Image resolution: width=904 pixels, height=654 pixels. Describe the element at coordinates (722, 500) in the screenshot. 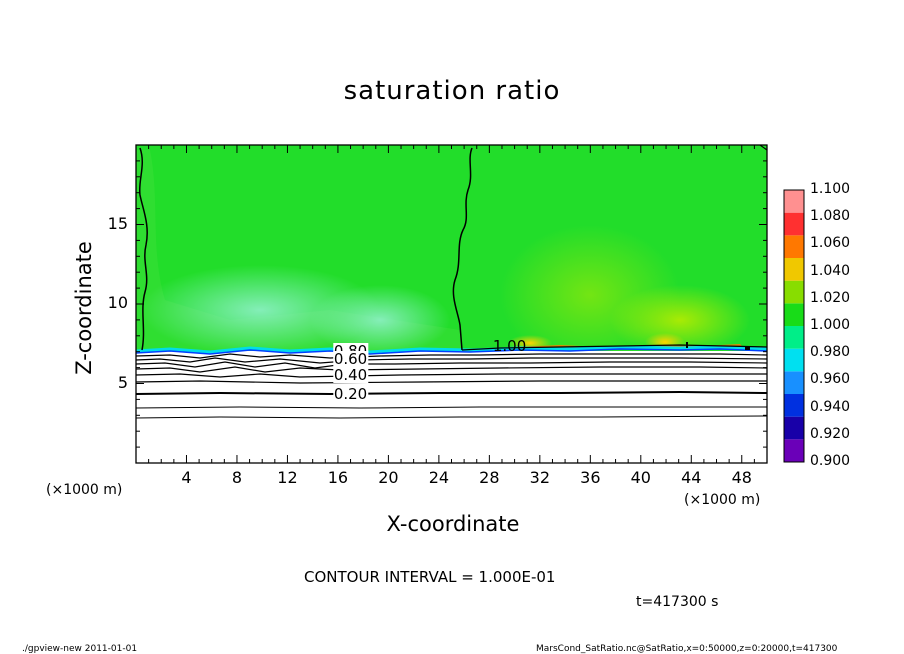

I see `x-unit-label-right: (×1000 m)` at that location.